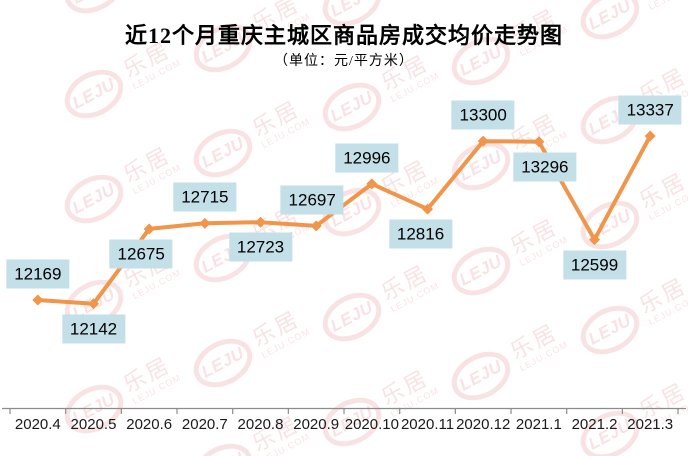  Describe the element at coordinates (371, 424) in the screenshot. I see `x-axis-label: 2020.10` at that location.